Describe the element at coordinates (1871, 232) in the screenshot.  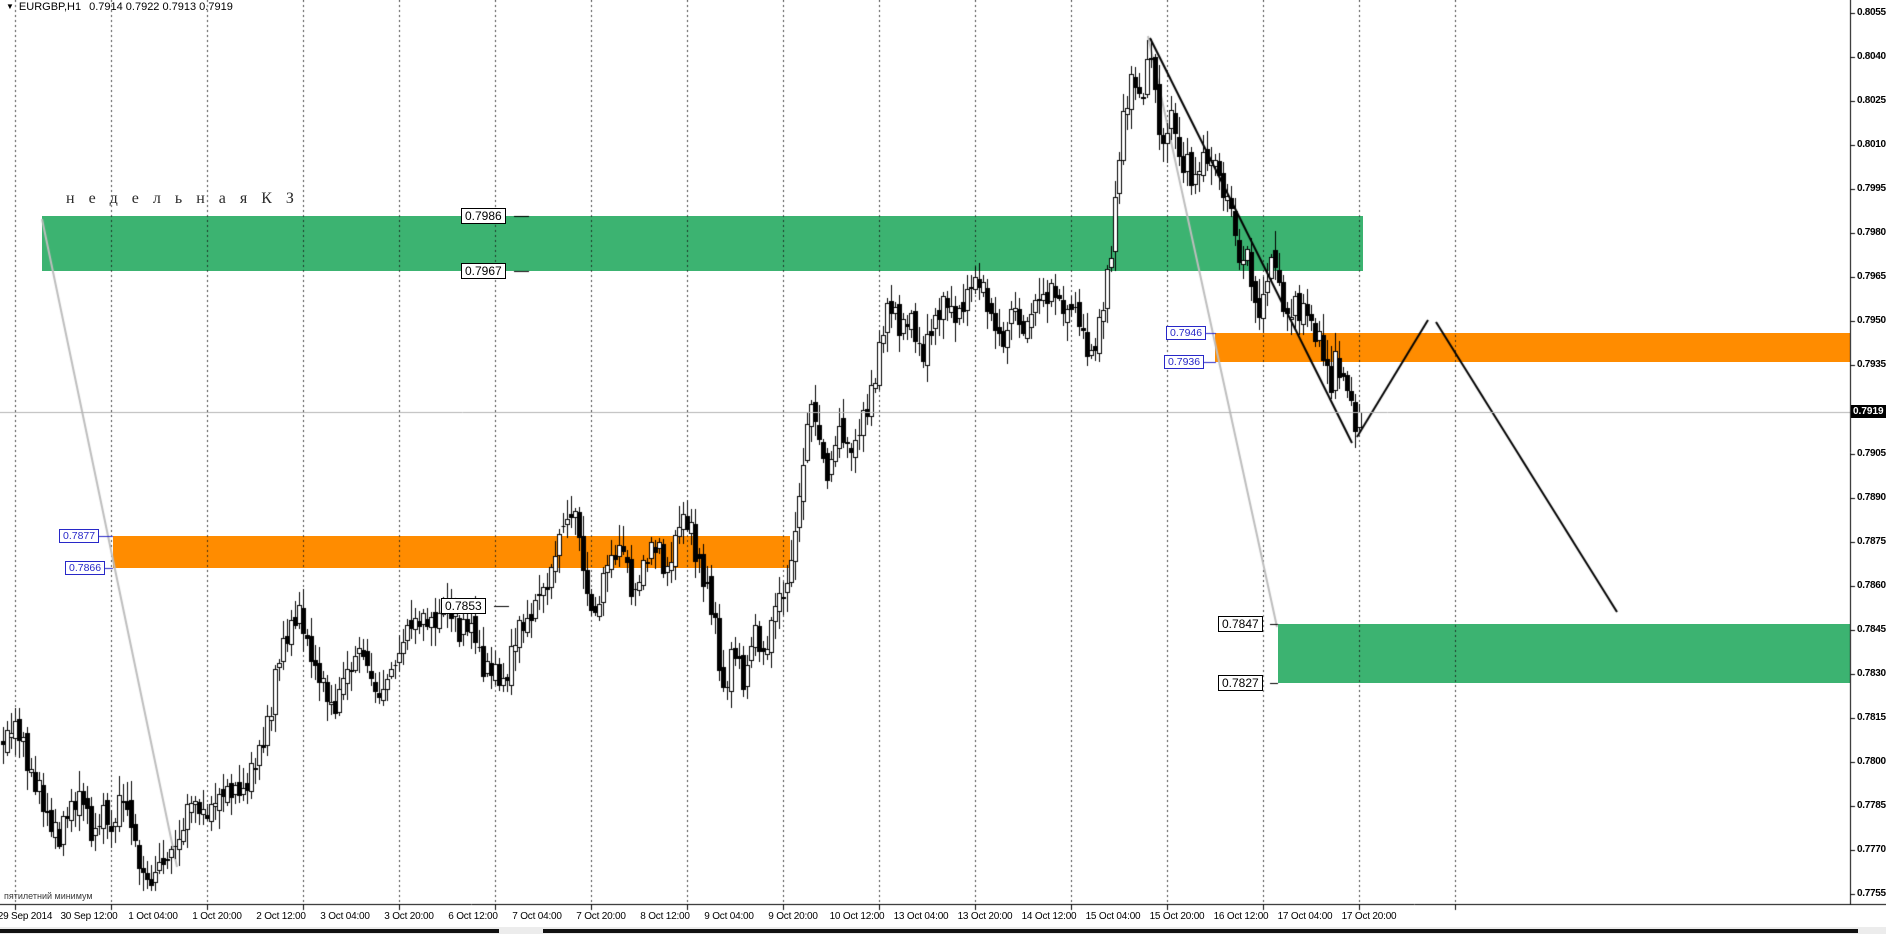
I see `price-axis-label: 0.7980` at that location.